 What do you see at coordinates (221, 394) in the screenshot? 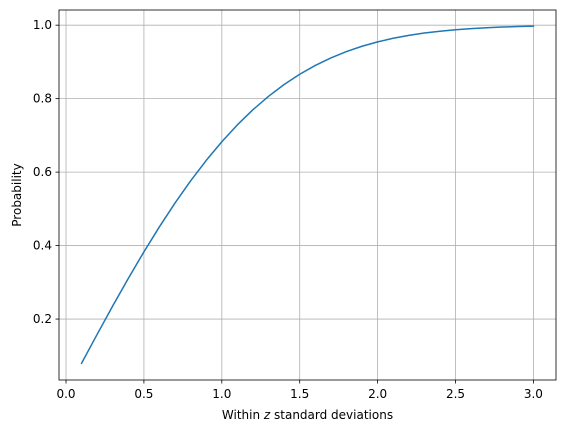
I see `x-tick-label: 1.0` at bounding box center [221, 394].